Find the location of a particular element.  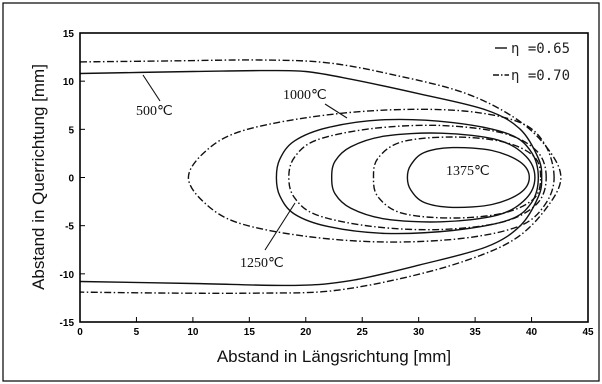

x-tick-label: 15 is located at coordinates (250, 332).